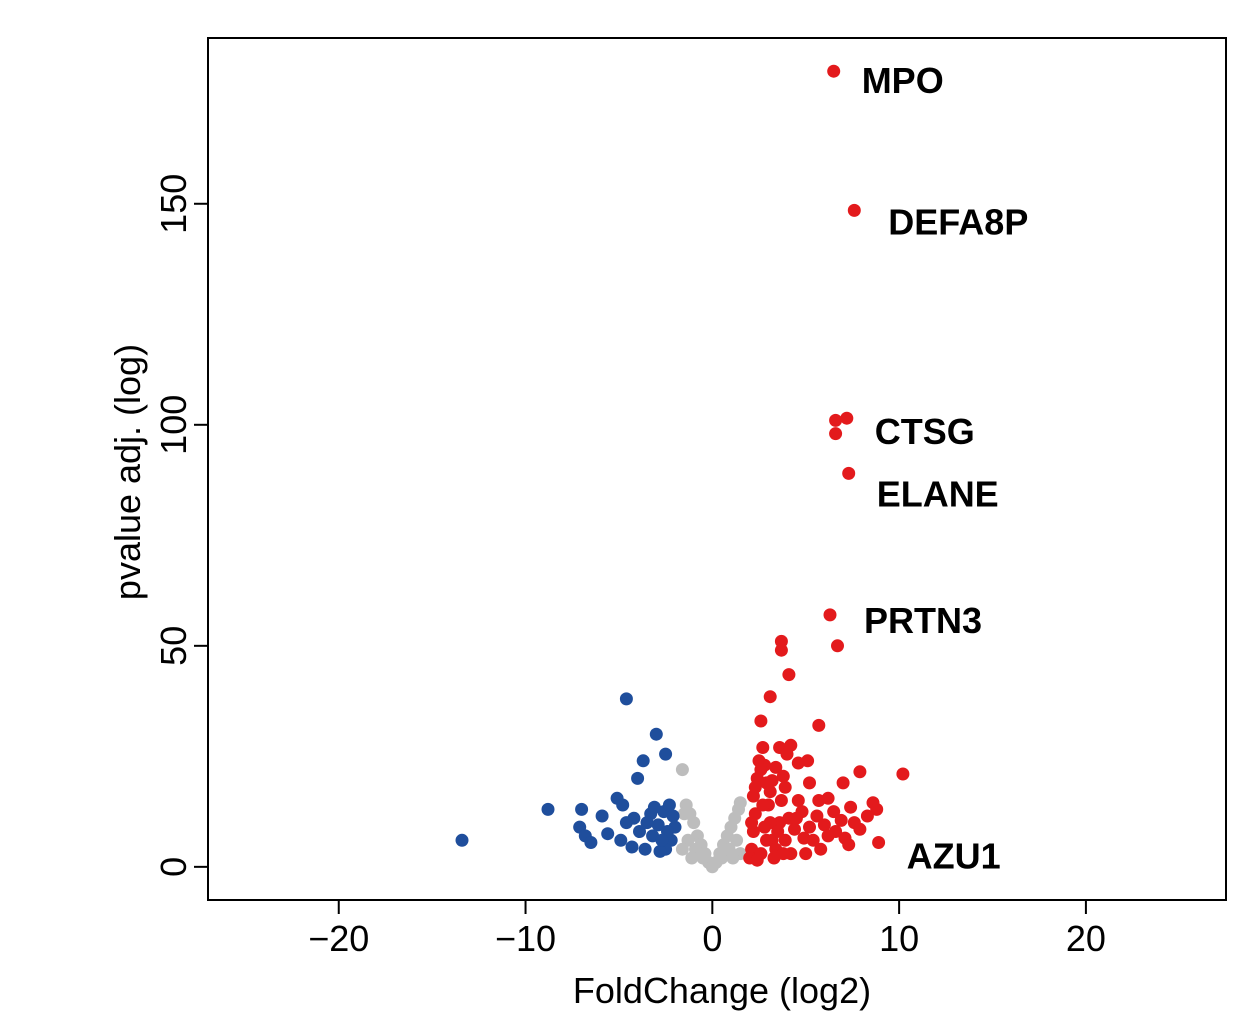 The image size is (1246, 1023). What do you see at coordinates (925, 431) in the screenshot?
I see `gene-label: CTSG` at bounding box center [925, 431].